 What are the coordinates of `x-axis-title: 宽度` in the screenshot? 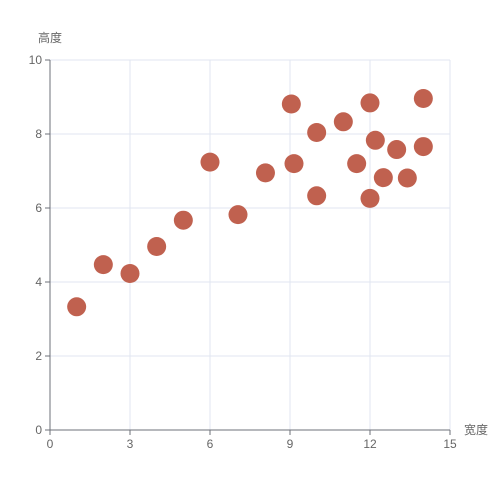 It's located at (476, 429).